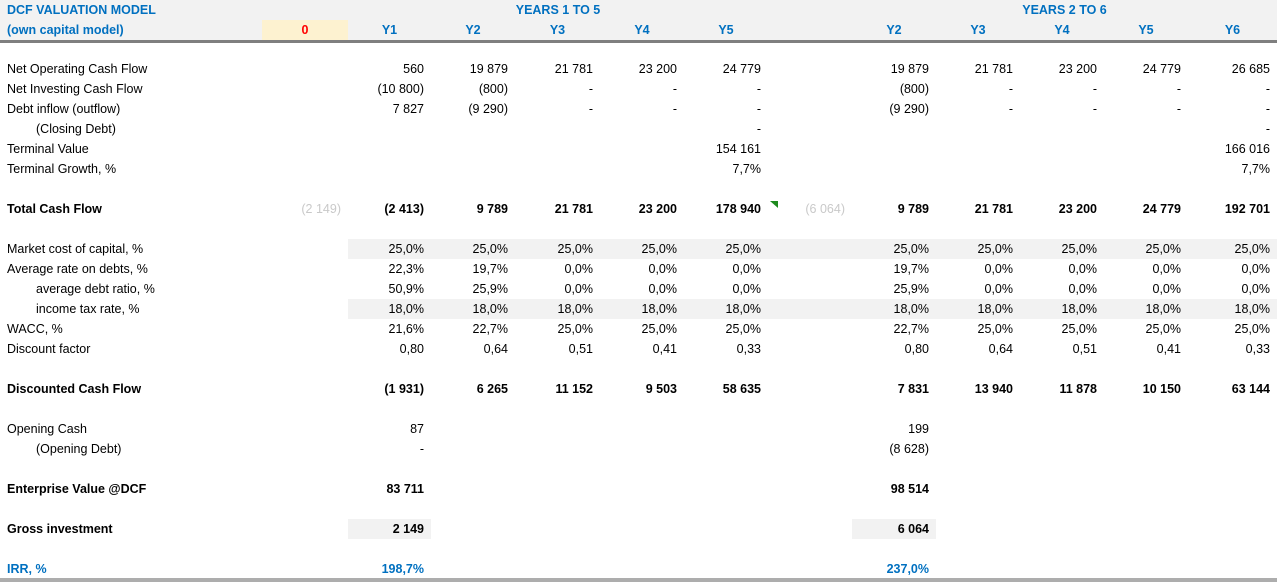 This screenshot has height=582, width=1277. Describe the element at coordinates (47, 429) in the screenshot. I see `row-label: Opening Cash` at that location.